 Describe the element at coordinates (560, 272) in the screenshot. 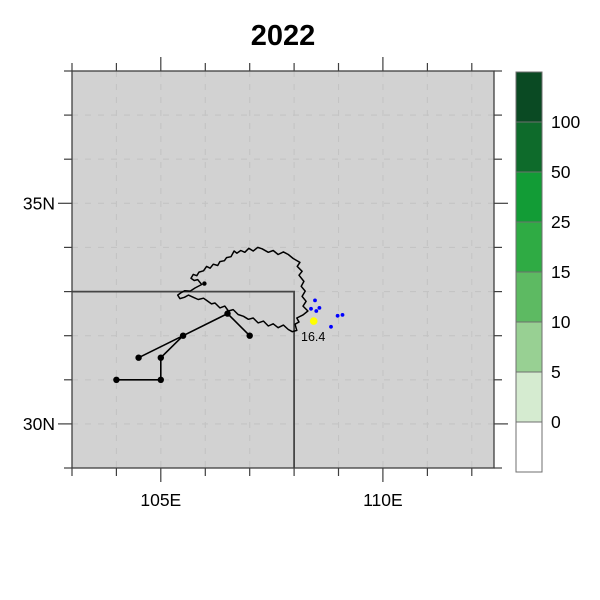

I see `colorbar-tick-label: 15` at that location.